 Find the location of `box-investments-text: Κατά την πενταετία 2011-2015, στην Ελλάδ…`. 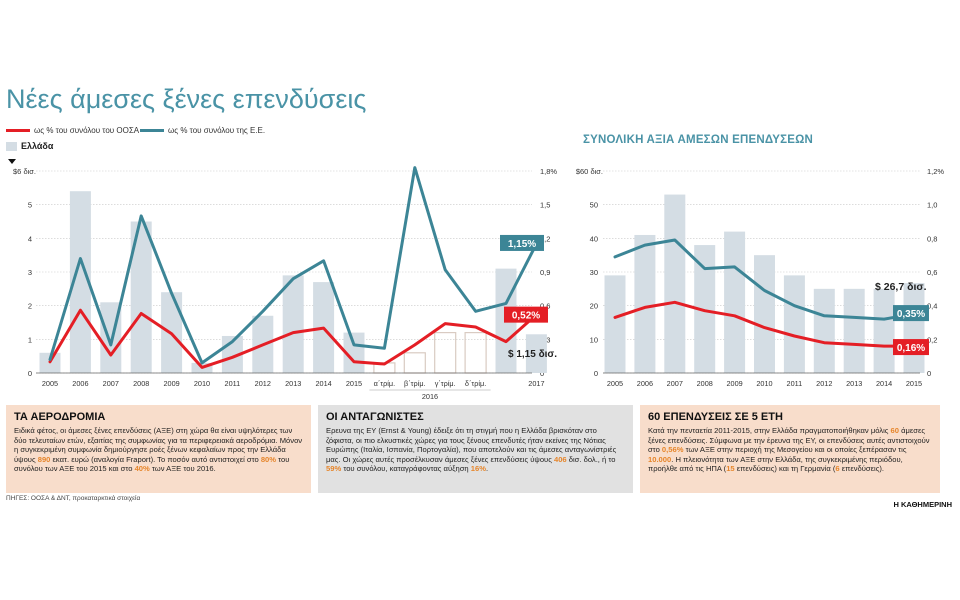

box-investments-text: Κατά την πενταετία 2011-2015, στην Ελλάδ… is located at coordinates (790, 450).